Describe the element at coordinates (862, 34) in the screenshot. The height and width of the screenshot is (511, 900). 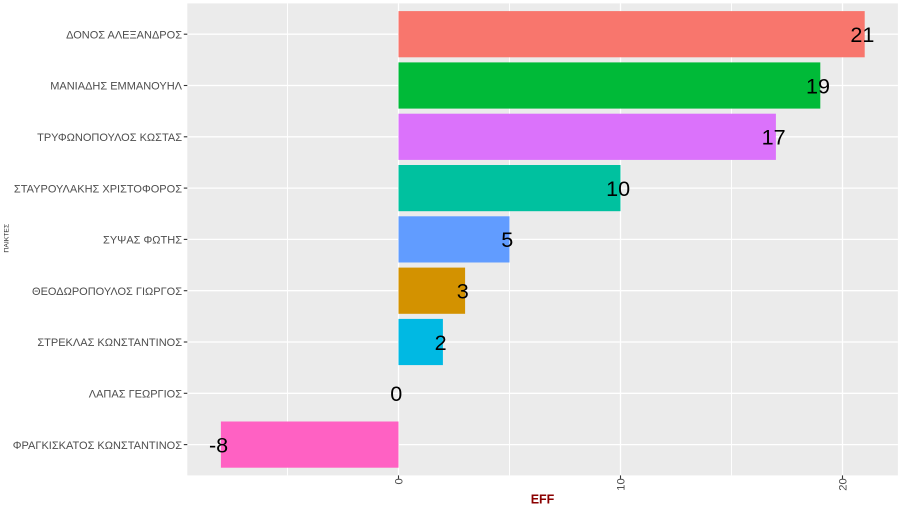
I see `svg-text: 21` at that location.